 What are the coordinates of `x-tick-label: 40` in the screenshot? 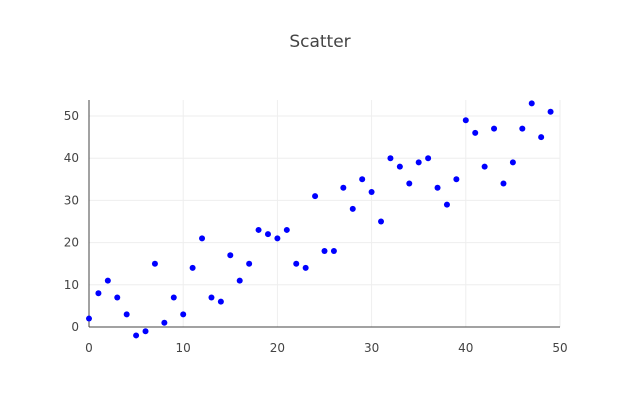 It's located at (465, 348).